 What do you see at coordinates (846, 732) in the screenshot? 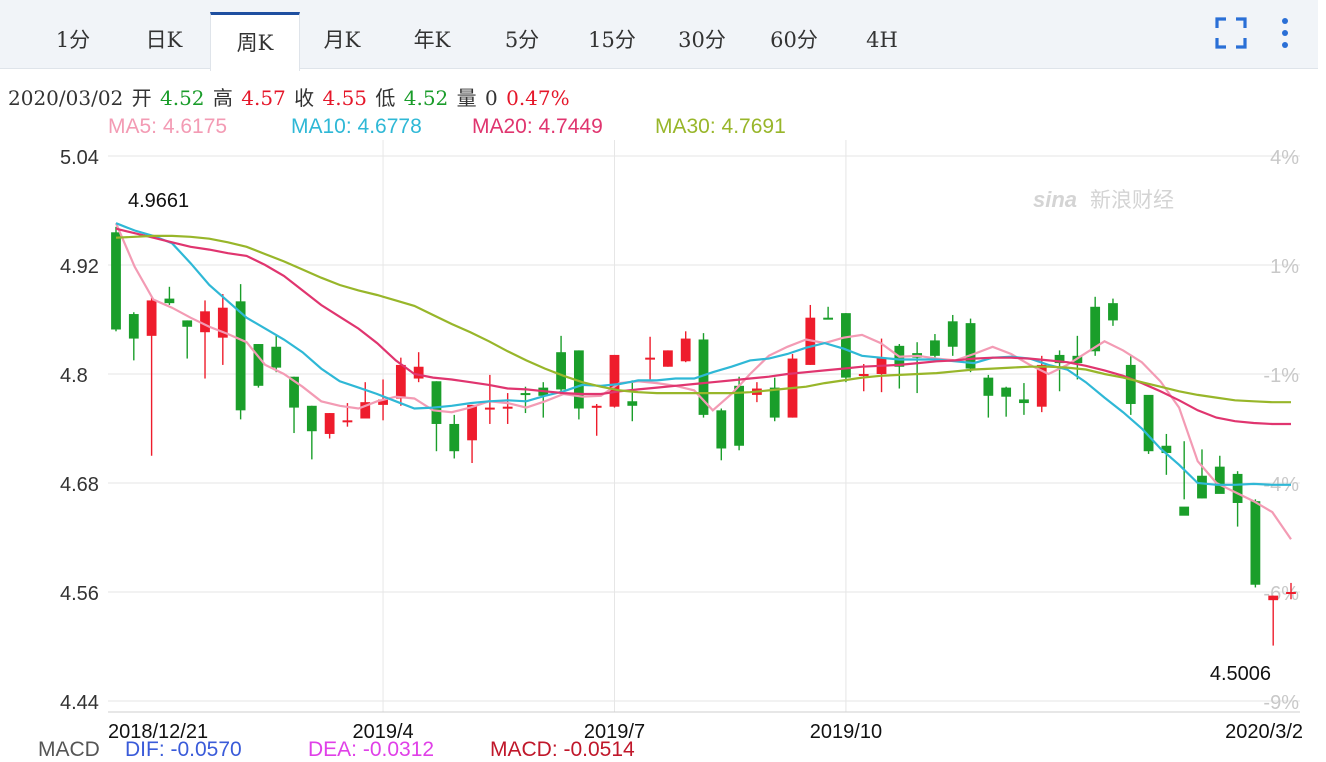
I see `x-tick-label: 2019/10` at bounding box center [846, 732].